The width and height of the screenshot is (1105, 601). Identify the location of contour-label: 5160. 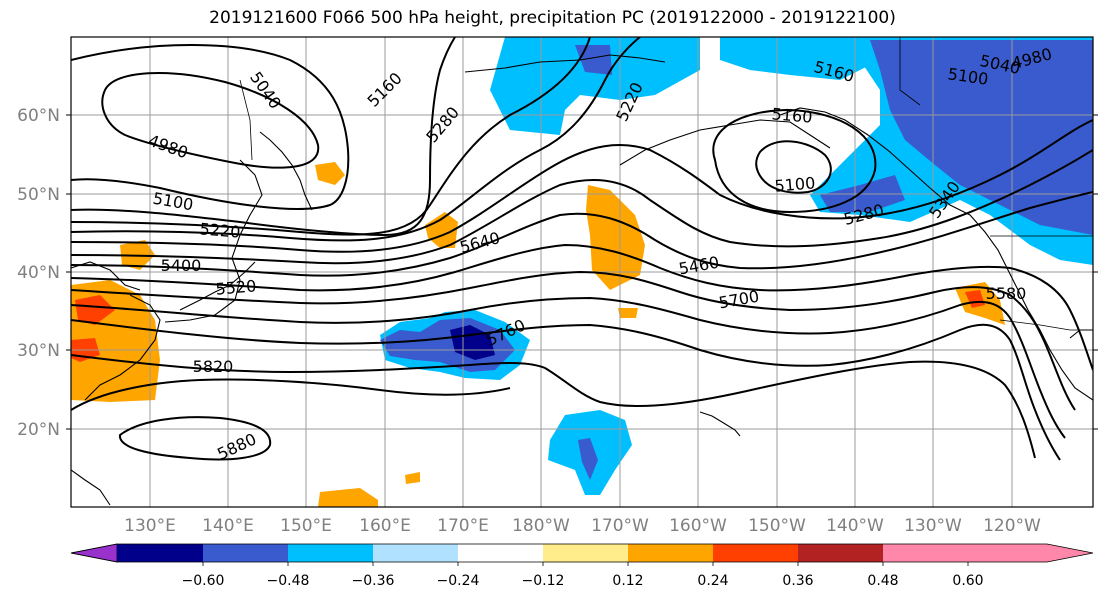
(792, 115).